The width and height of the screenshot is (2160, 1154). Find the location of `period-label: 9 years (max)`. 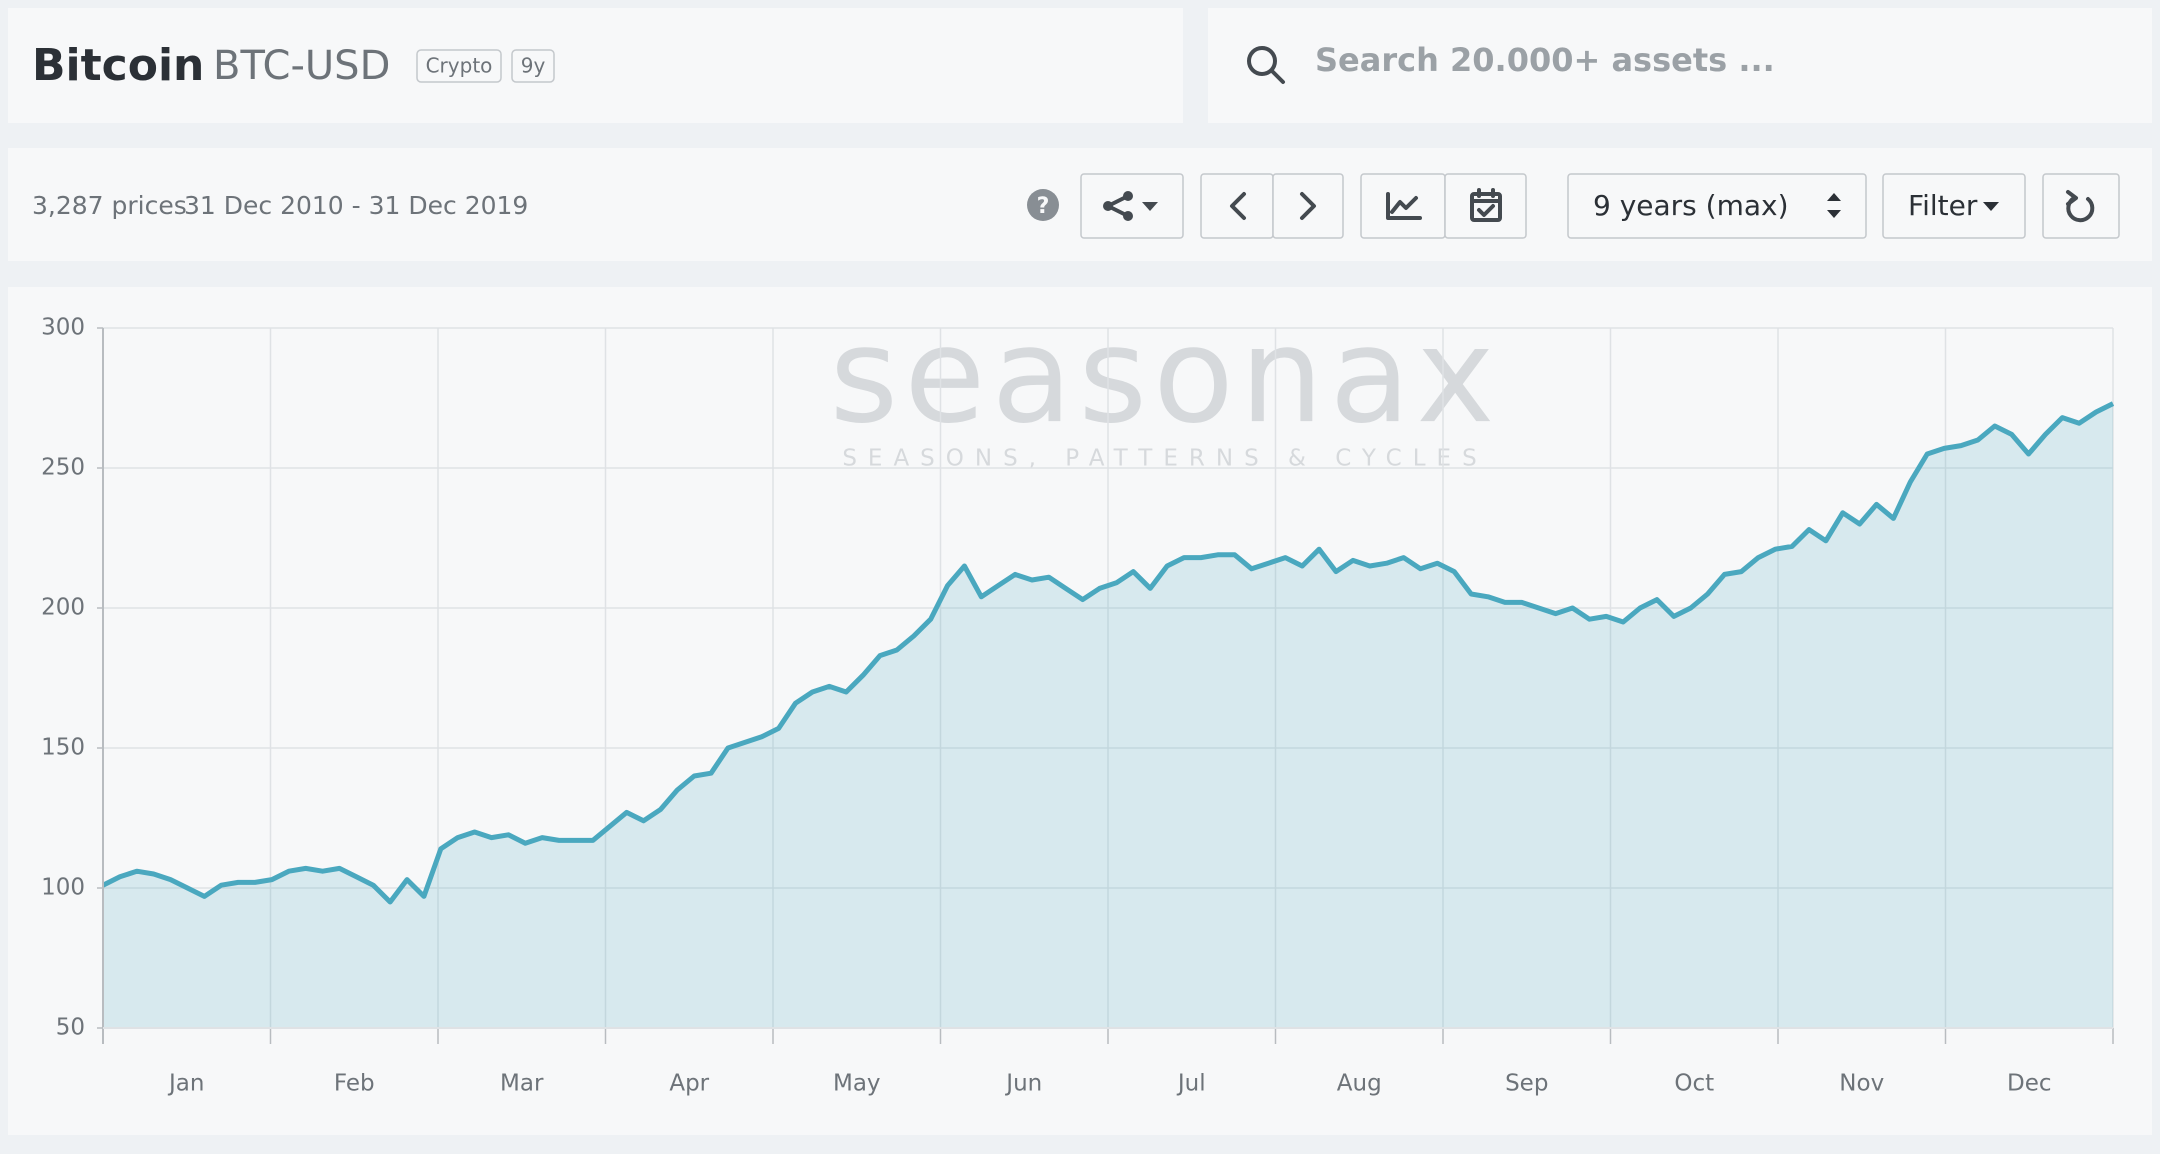

period-label: 9 years (max) is located at coordinates (1691, 205).